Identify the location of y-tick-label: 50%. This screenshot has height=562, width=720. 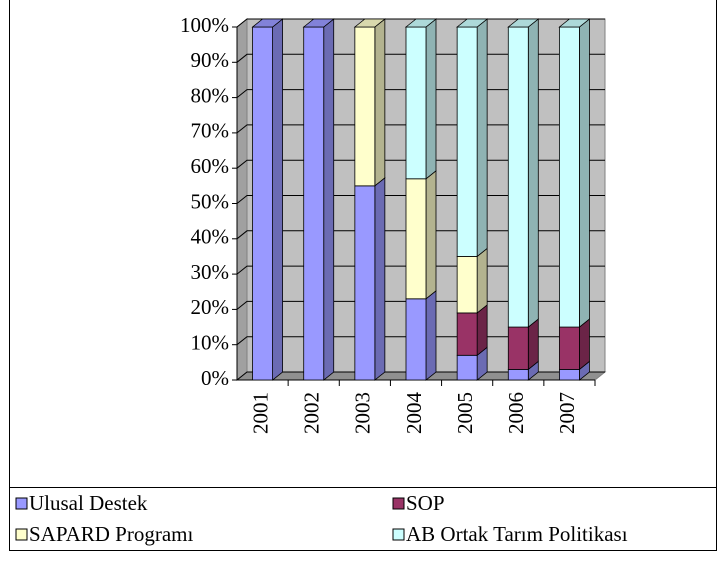
(210, 201).